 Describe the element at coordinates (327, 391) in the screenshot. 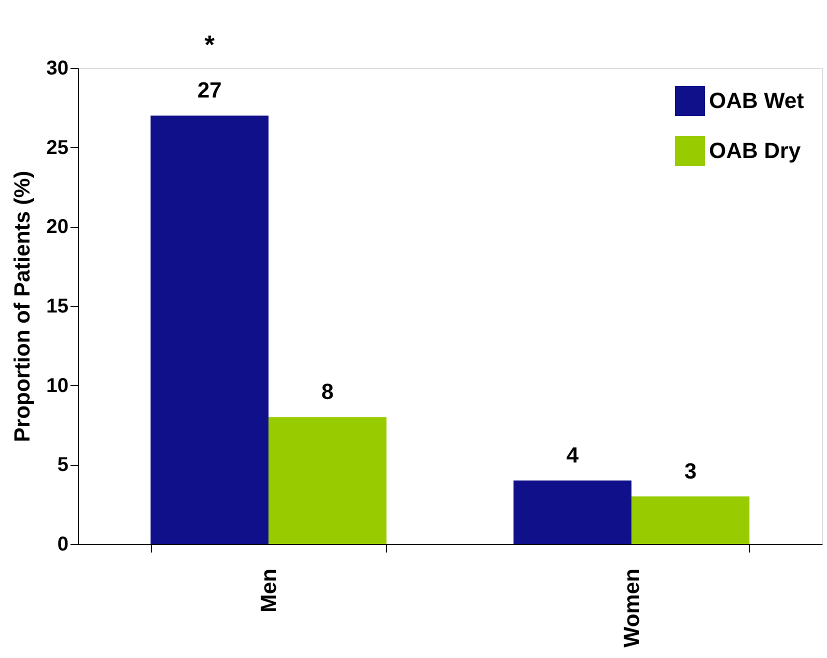

I see `data-label: 8` at that location.